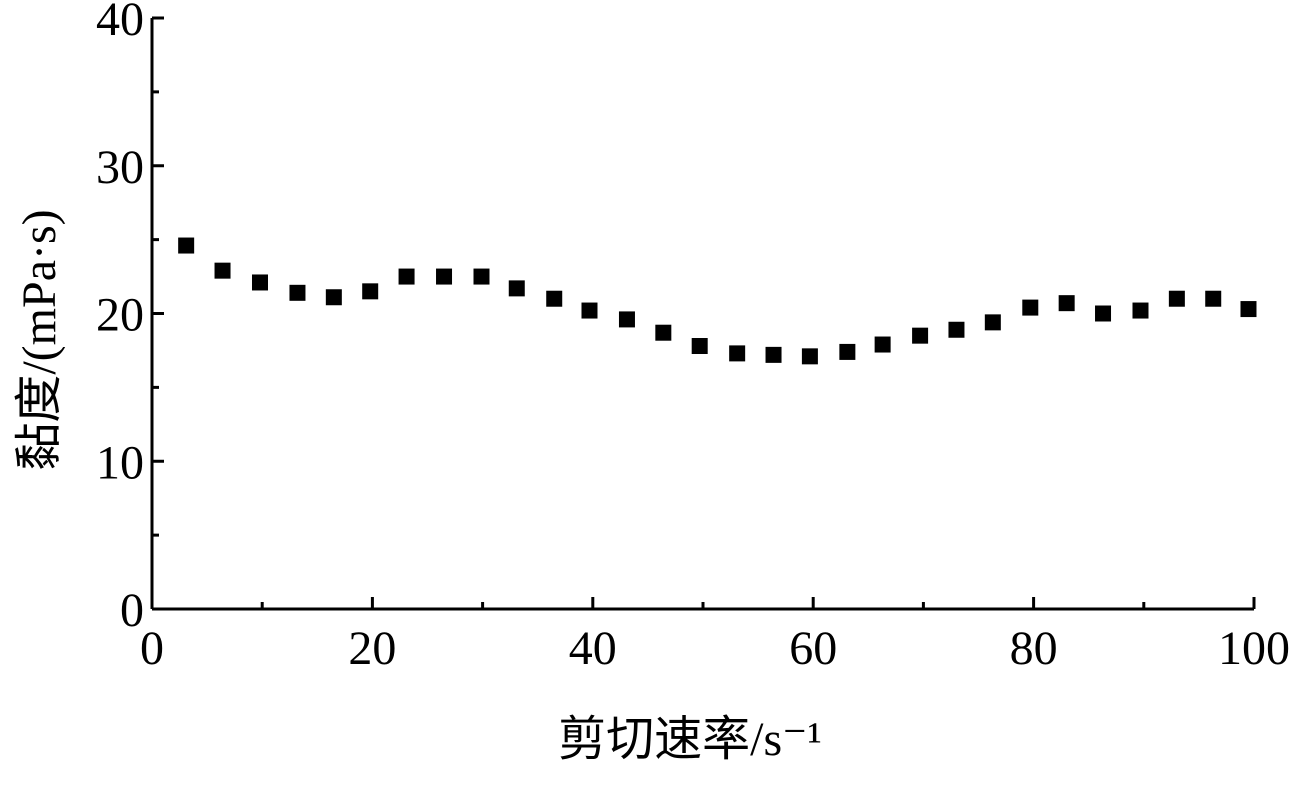  Describe the element at coordinates (120, 23) in the screenshot. I see `y-tick-label: 40` at that location.